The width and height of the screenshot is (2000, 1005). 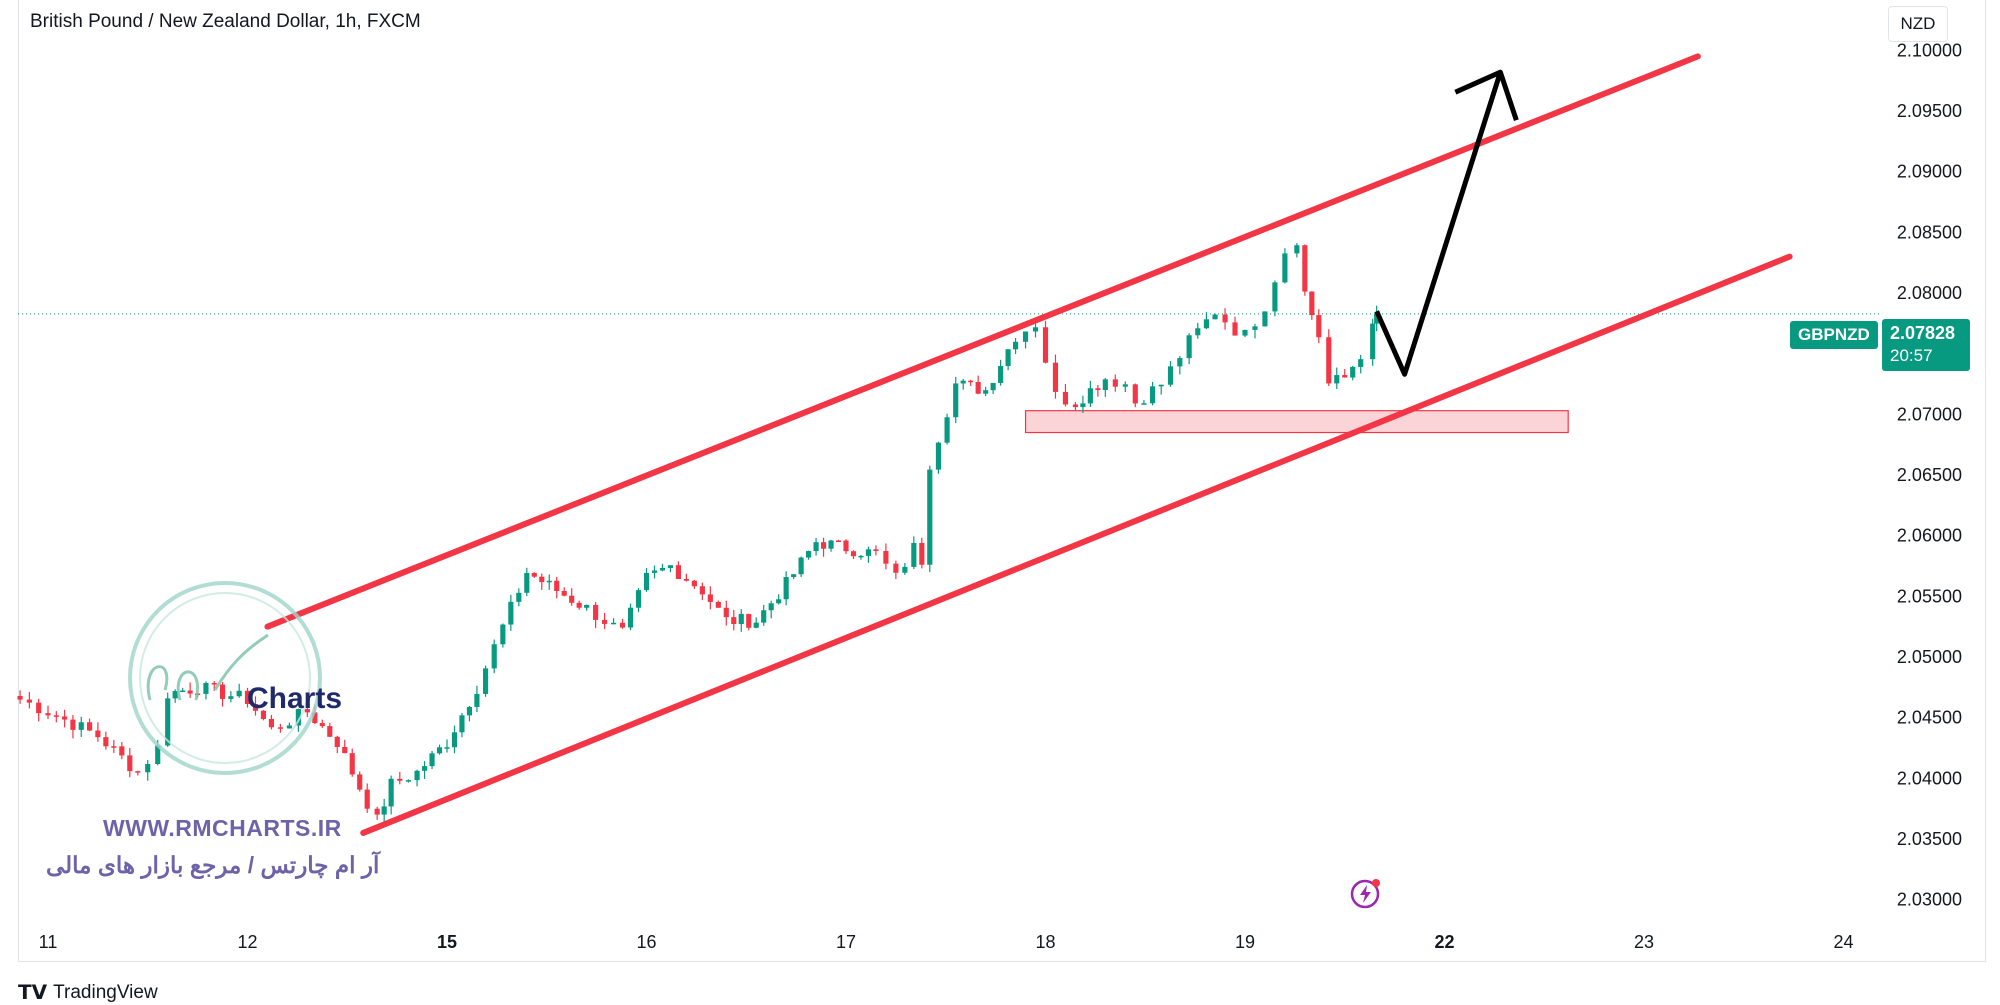 What do you see at coordinates (48, 942) in the screenshot?
I see `time-tick-label: 11` at bounding box center [48, 942].